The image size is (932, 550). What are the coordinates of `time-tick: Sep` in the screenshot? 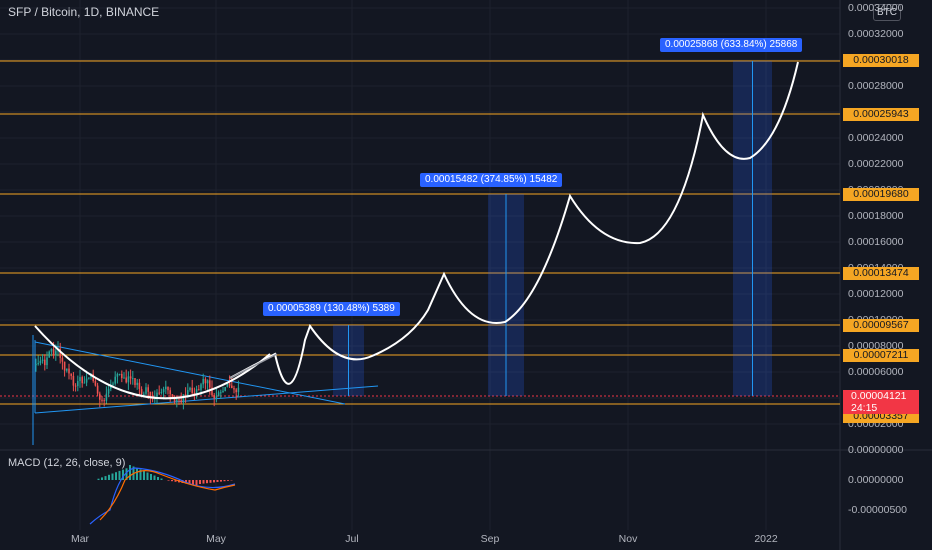 It's located at (490, 539).